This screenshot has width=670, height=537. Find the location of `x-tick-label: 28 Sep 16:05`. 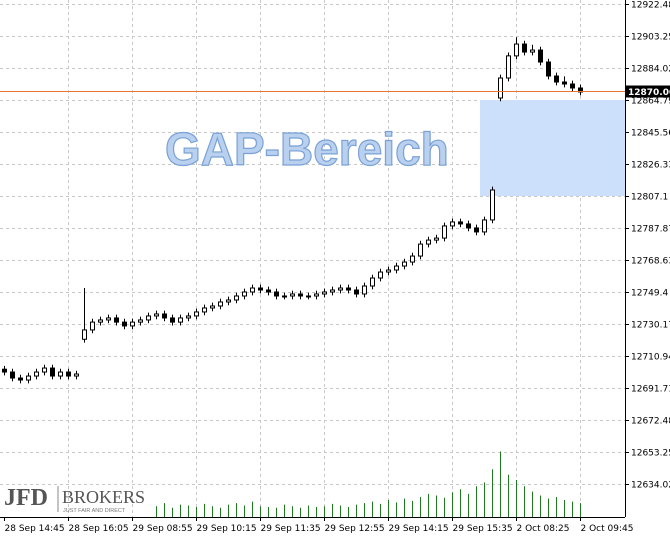

x-tick-label: 28 Sep 16:05 is located at coordinates (99, 529).